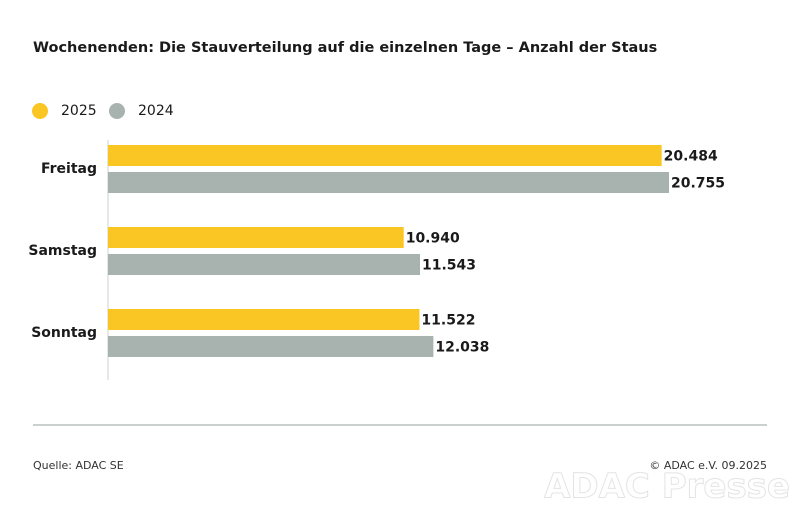  I want to click on source: Quelle: ADAC SE, so click(78, 465).